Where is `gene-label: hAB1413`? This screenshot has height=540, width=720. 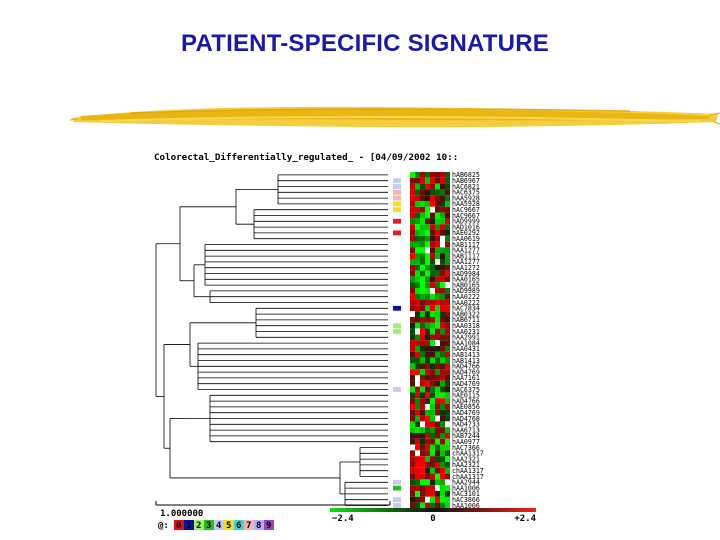 gene-label: hAB1413 is located at coordinates (466, 355).